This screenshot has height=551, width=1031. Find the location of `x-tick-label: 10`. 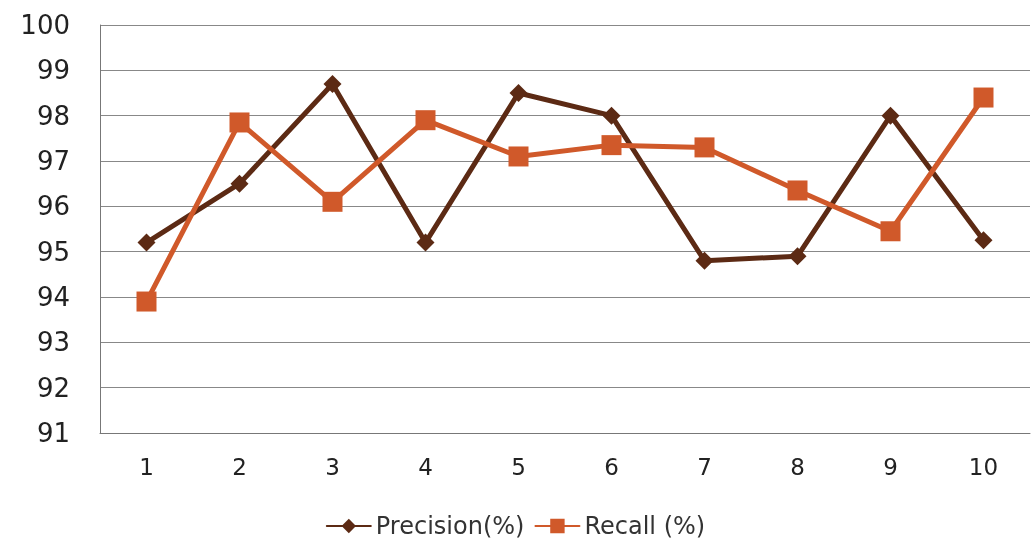

x-tick-label: 10 is located at coordinates (983, 466).